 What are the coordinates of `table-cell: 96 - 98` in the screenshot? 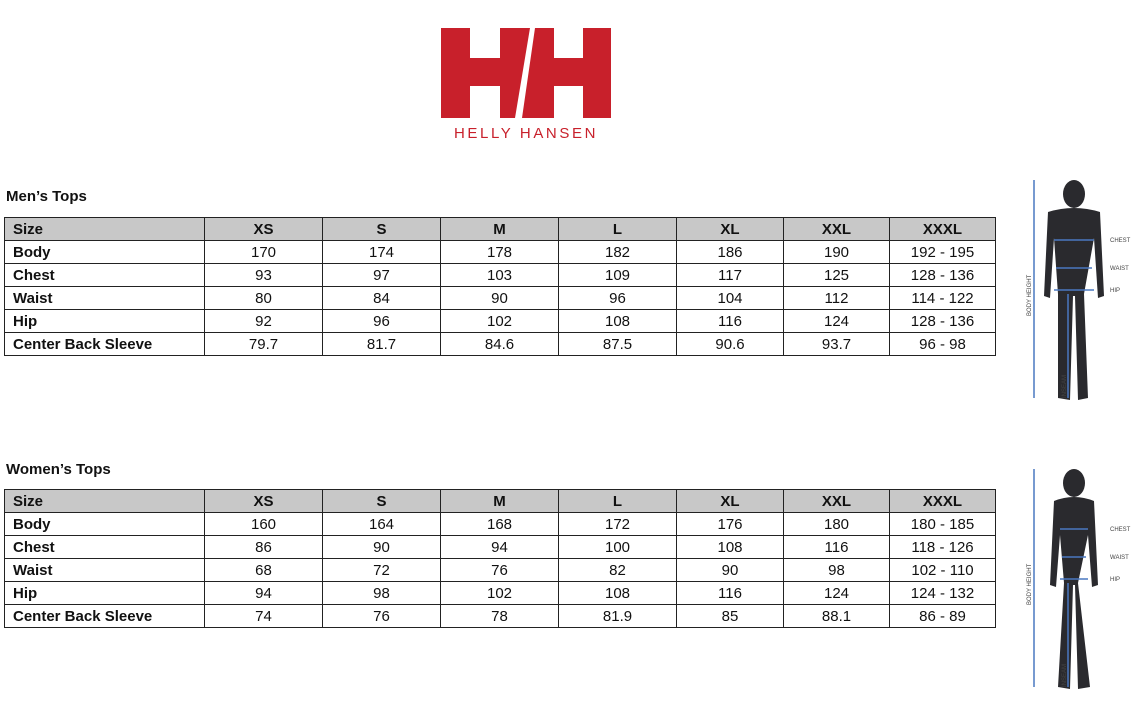 It's located at (942, 344).